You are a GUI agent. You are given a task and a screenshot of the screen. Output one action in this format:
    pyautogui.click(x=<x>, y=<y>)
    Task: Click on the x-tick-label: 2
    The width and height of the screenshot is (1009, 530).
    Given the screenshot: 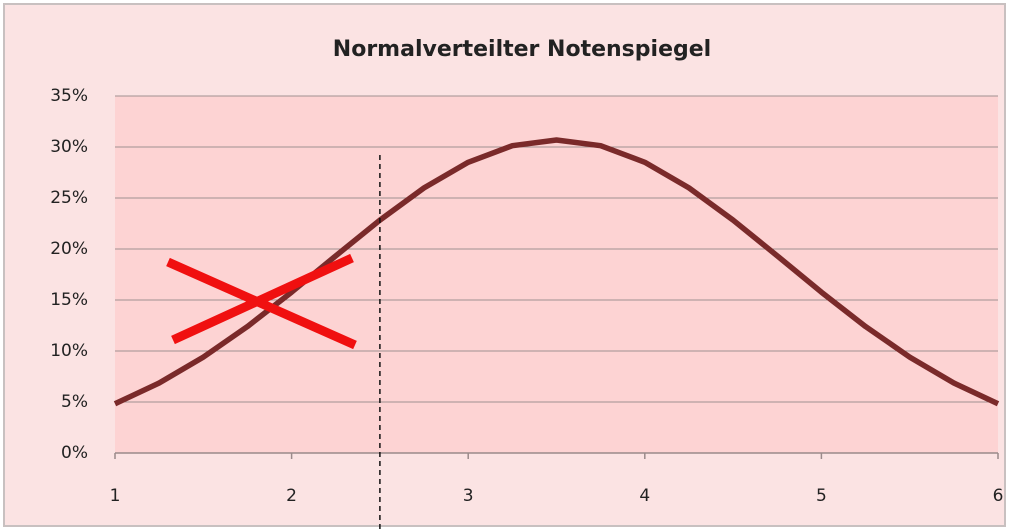 What is the action you would take?
    pyautogui.click(x=291, y=496)
    